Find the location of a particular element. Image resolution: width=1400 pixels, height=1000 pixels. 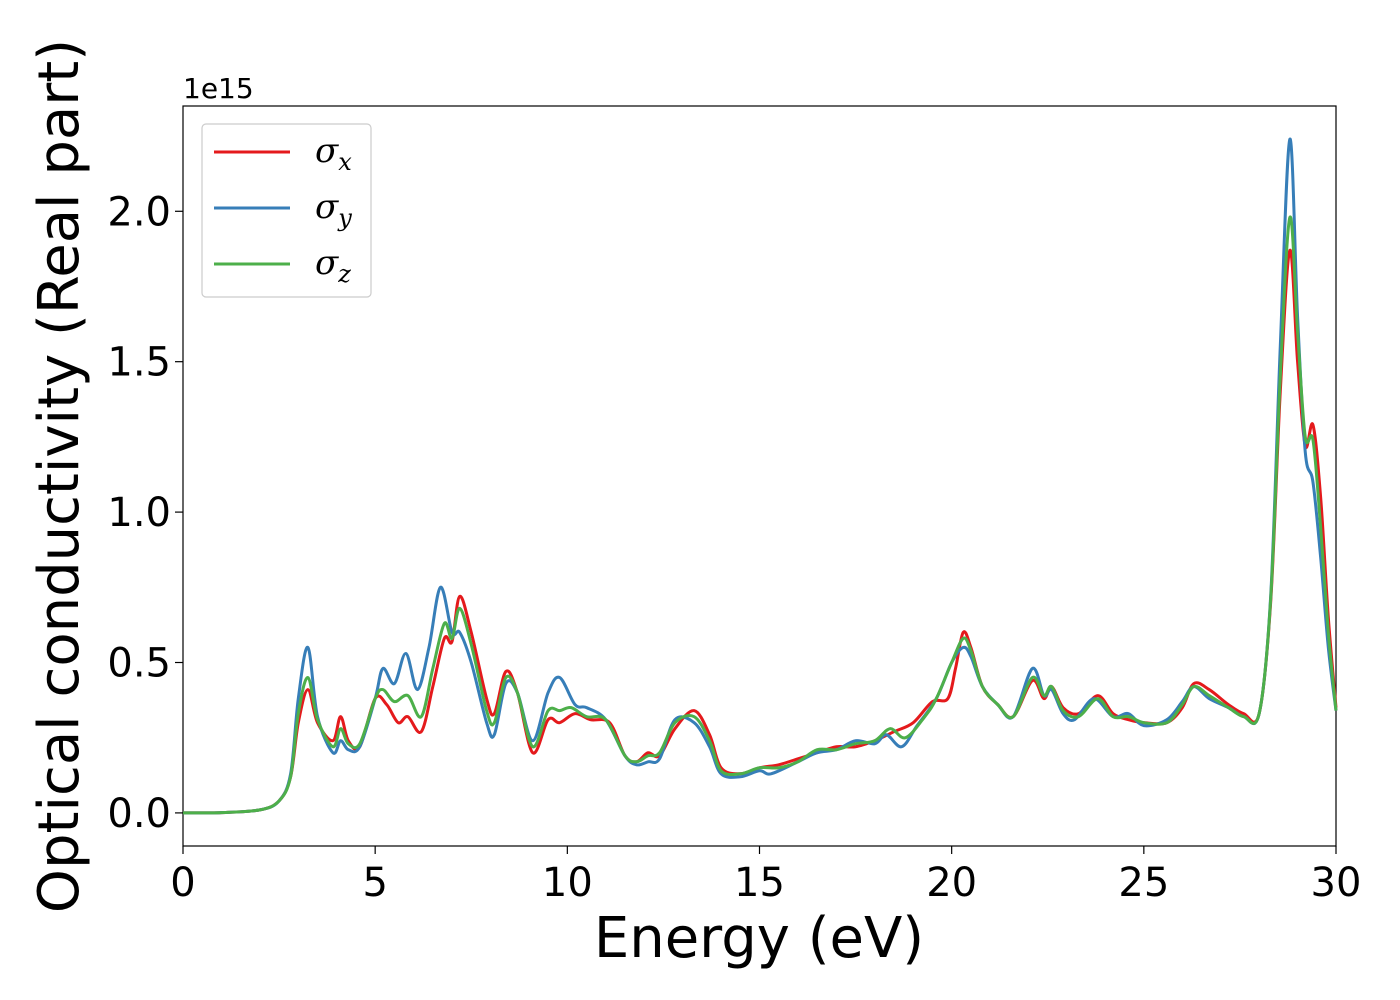

x-tick-label: 0 is located at coordinates (182, 883).